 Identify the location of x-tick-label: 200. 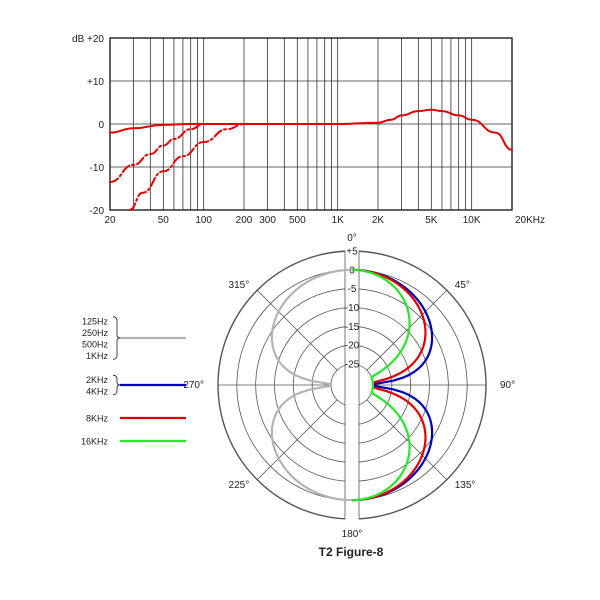
(244, 220).